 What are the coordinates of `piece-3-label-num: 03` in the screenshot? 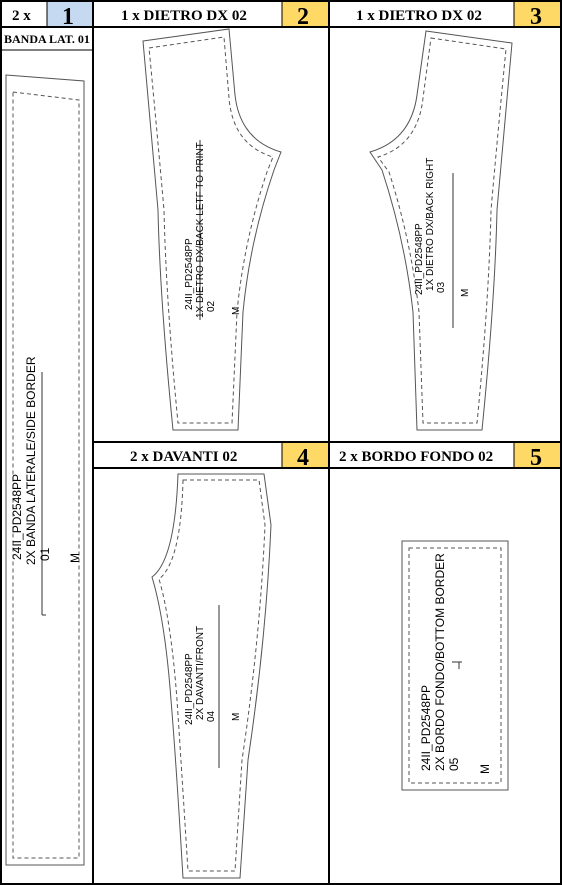 It's located at (441, 287).